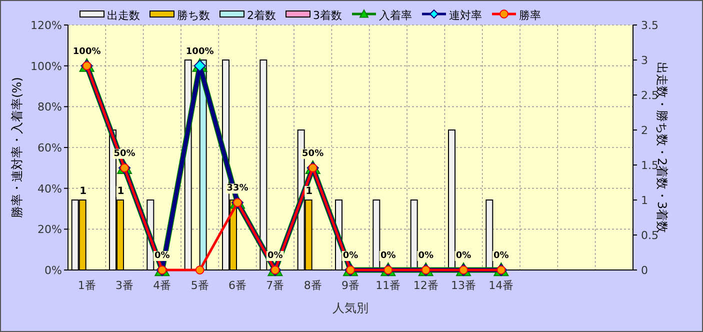 The width and height of the screenshot is (703, 332). I want to click on y2-tick-label: 2.5, so click(649, 95).